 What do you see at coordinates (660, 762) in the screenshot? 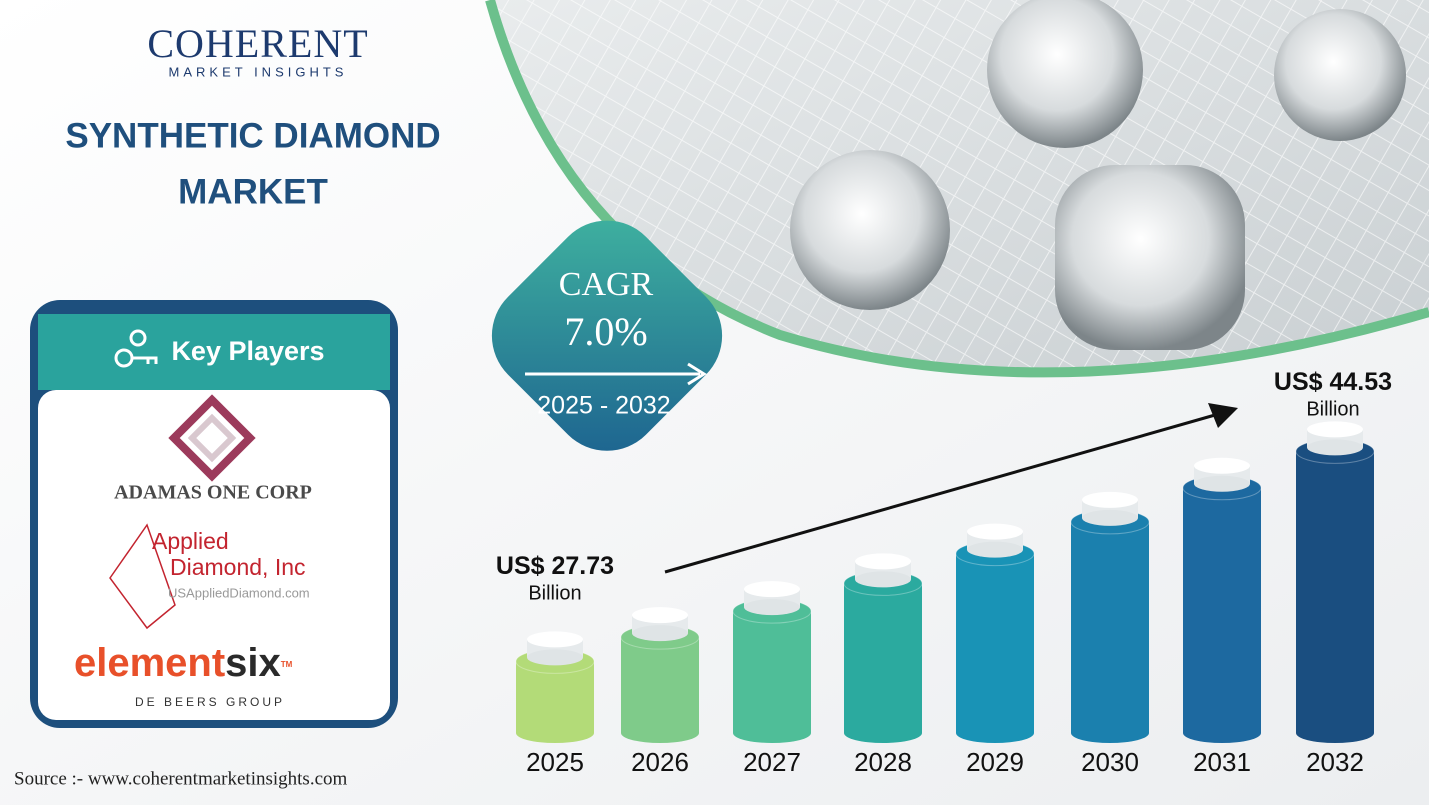
I see `x-tick-label: 2026` at bounding box center [660, 762].